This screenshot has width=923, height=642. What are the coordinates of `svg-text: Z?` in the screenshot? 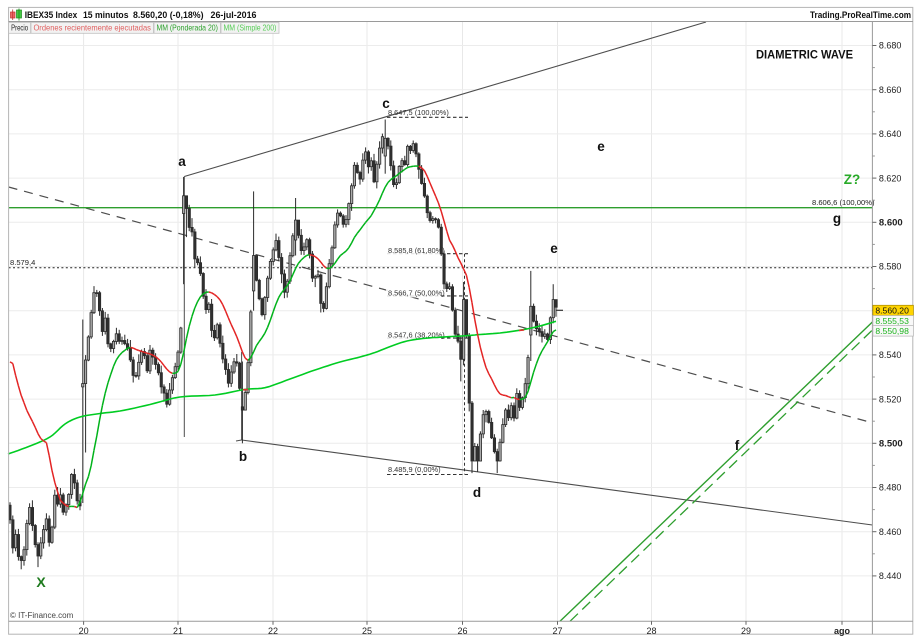 It's located at (852, 179).